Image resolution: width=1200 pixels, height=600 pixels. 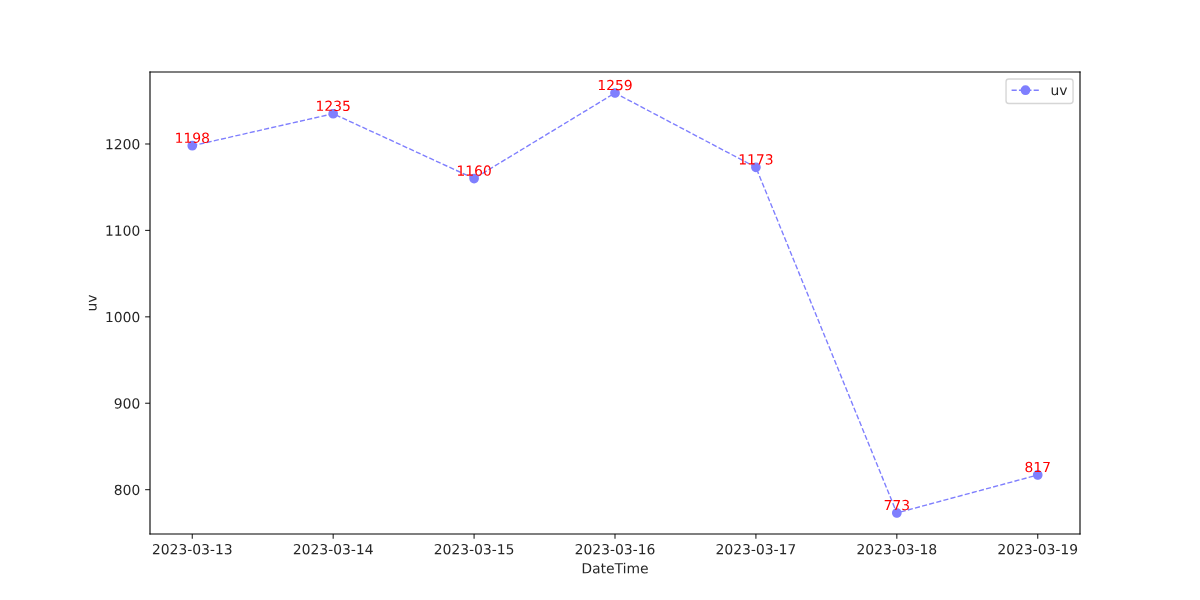 What do you see at coordinates (474, 170) in the screenshot?
I see `data-label: 1160` at bounding box center [474, 170].